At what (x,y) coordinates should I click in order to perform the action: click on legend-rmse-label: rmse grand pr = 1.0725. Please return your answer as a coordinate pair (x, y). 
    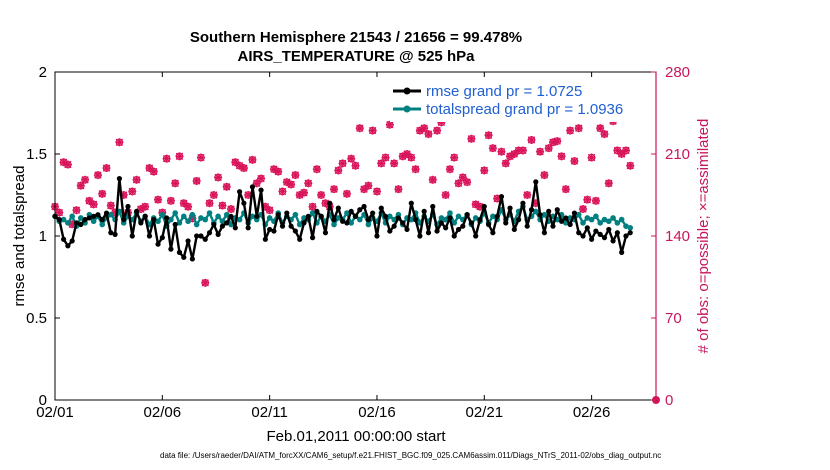
    Looking at the image, I should click on (504, 91).